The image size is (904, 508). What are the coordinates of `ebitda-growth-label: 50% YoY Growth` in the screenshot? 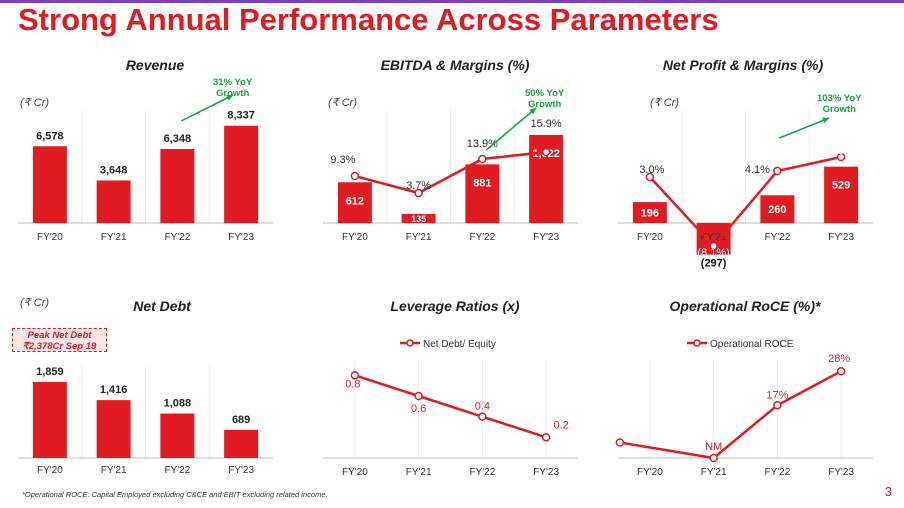 It's located at (544, 99).